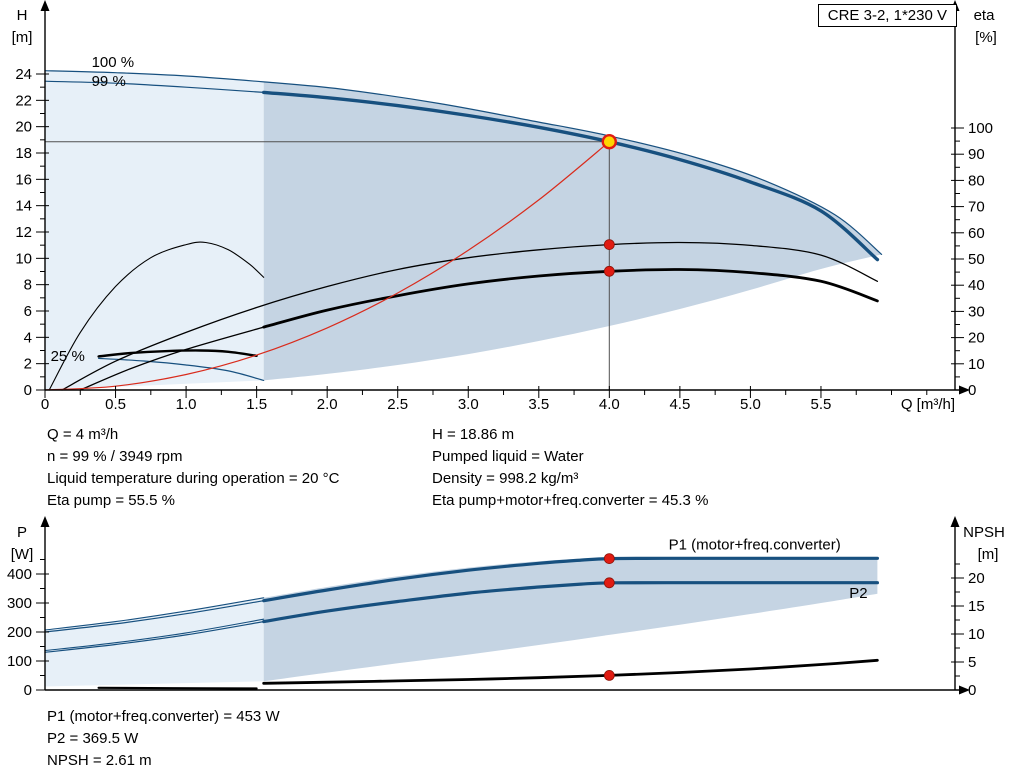  What do you see at coordinates (154, 86) in the screenshot?
I see `pump-curve-99-thin` at bounding box center [154, 86].